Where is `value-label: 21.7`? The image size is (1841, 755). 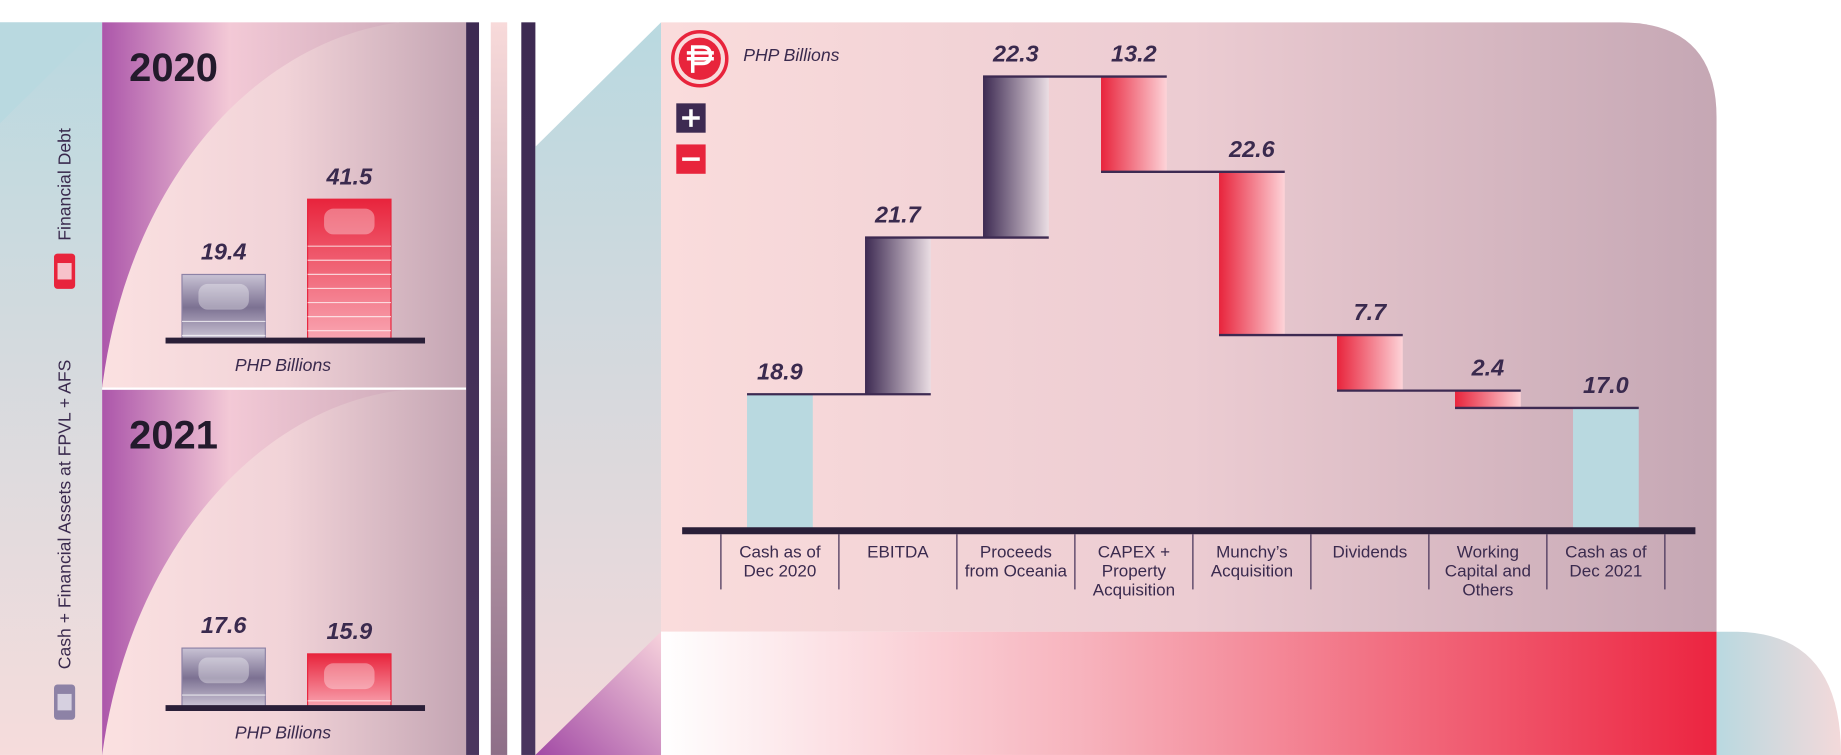 value-label: 21.7 is located at coordinates (898, 215).